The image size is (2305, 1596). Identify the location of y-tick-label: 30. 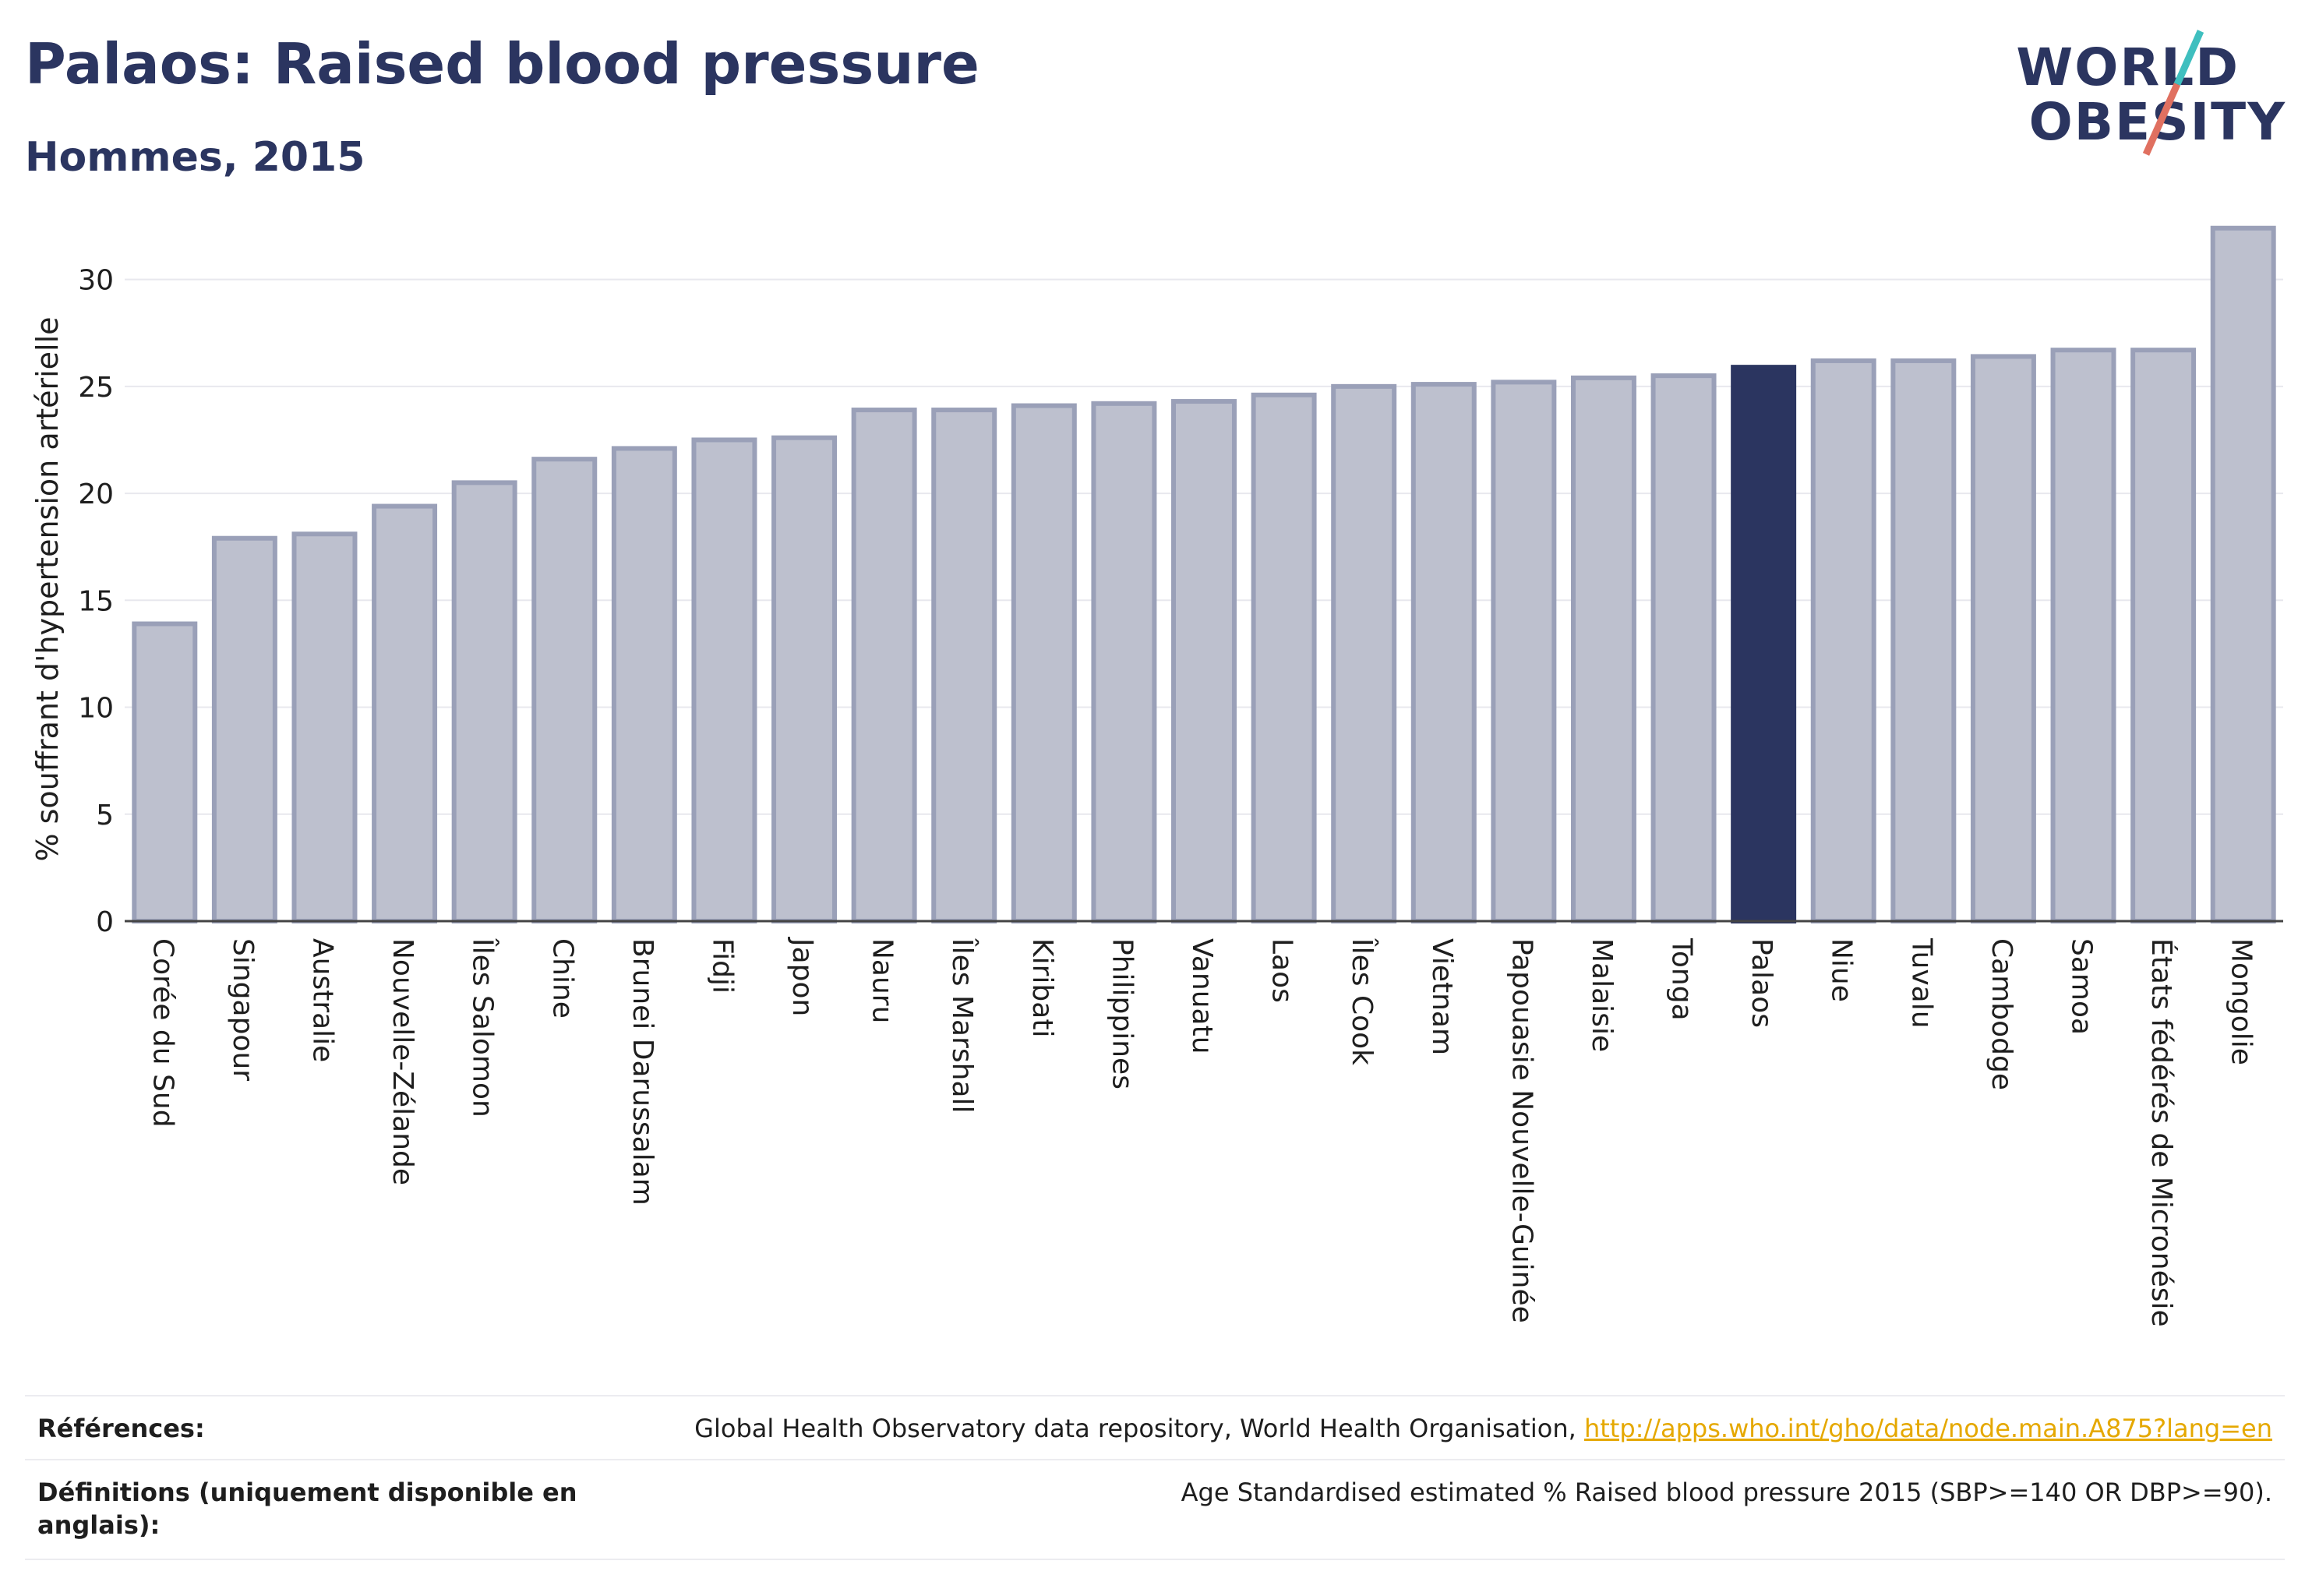
(96, 281).